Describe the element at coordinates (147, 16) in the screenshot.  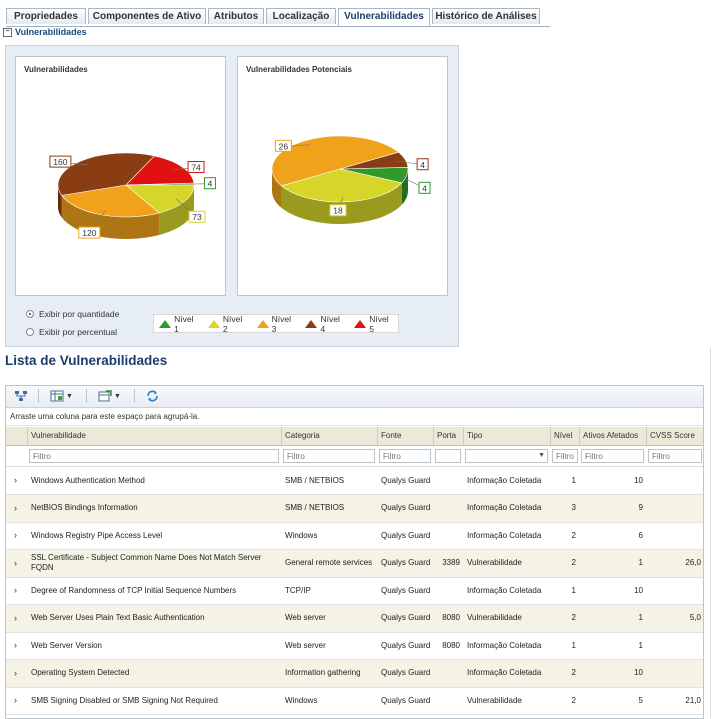
I see `tab-componentes-de-ativo: Componentes de Ativo` at that location.